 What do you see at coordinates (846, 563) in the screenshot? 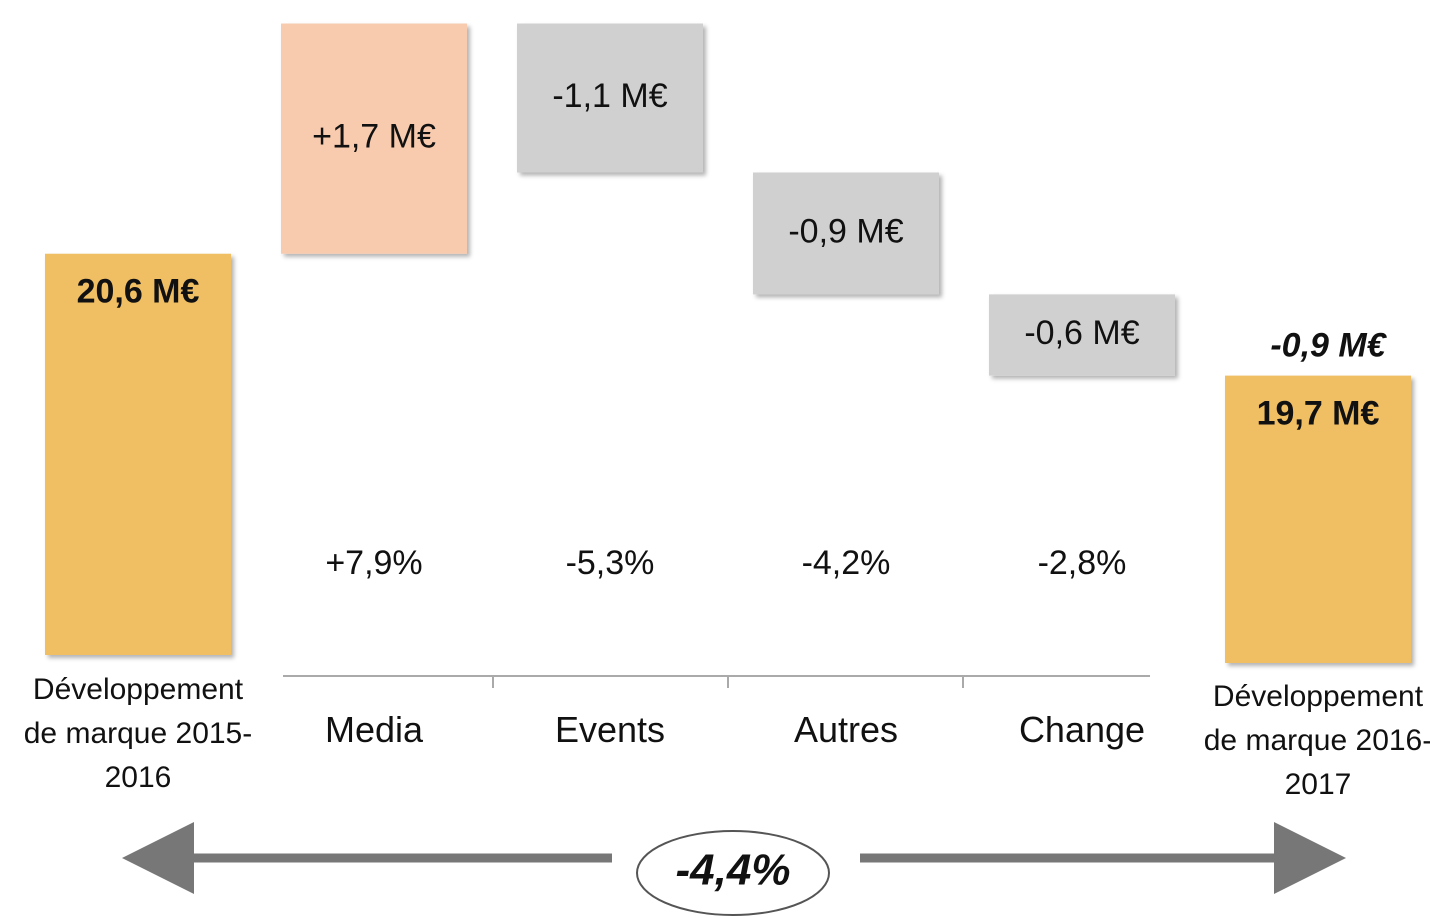
I see `change-label: -4,2%` at bounding box center [846, 563].